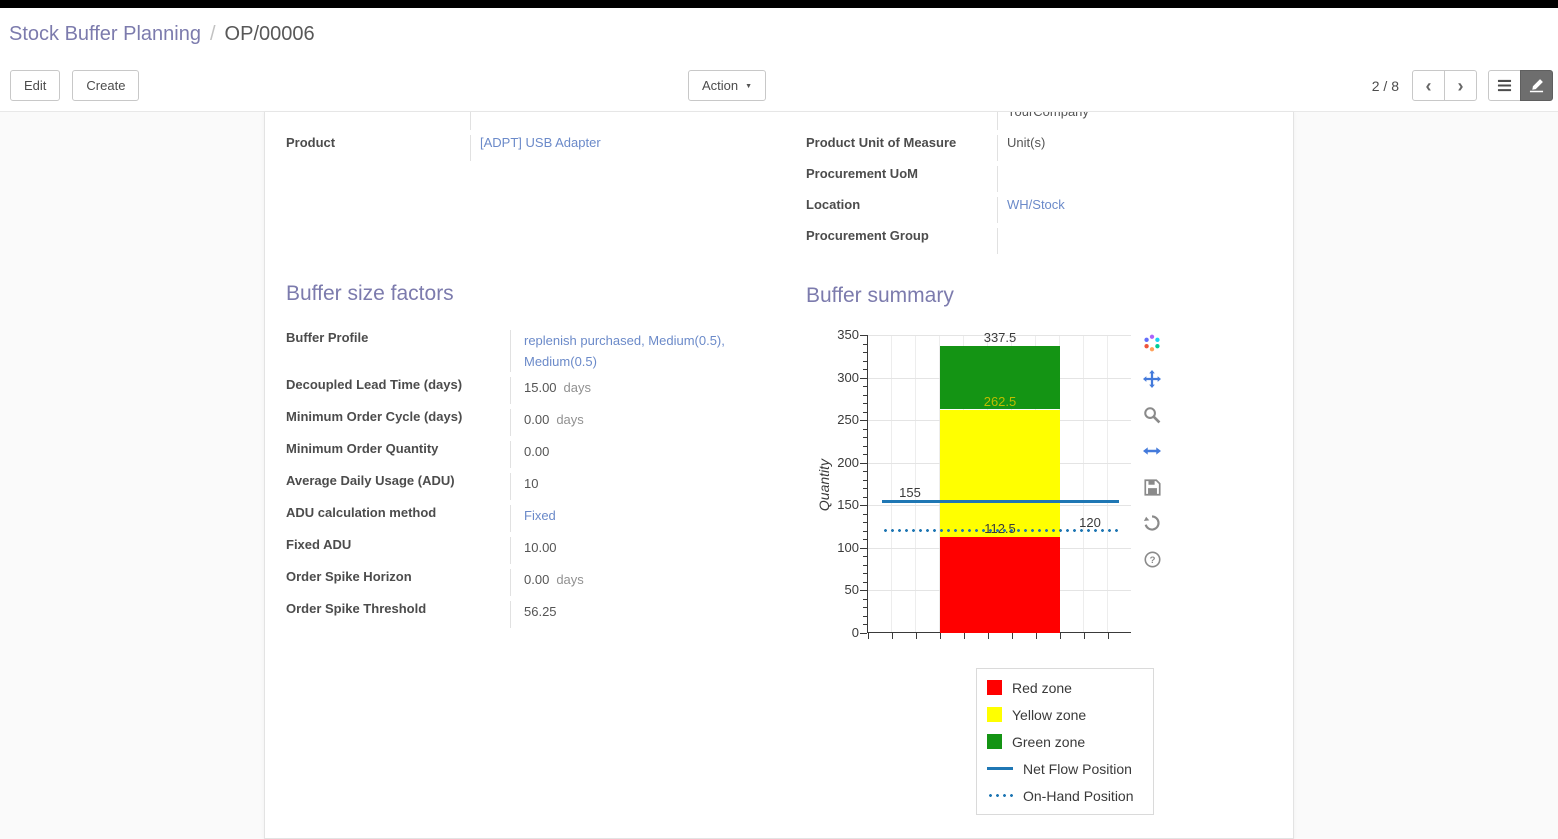 The image size is (1558, 839). What do you see at coordinates (848, 462) in the screenshot?
I see `y-axis-tick-label: 200` at bounding box center [848, 462].